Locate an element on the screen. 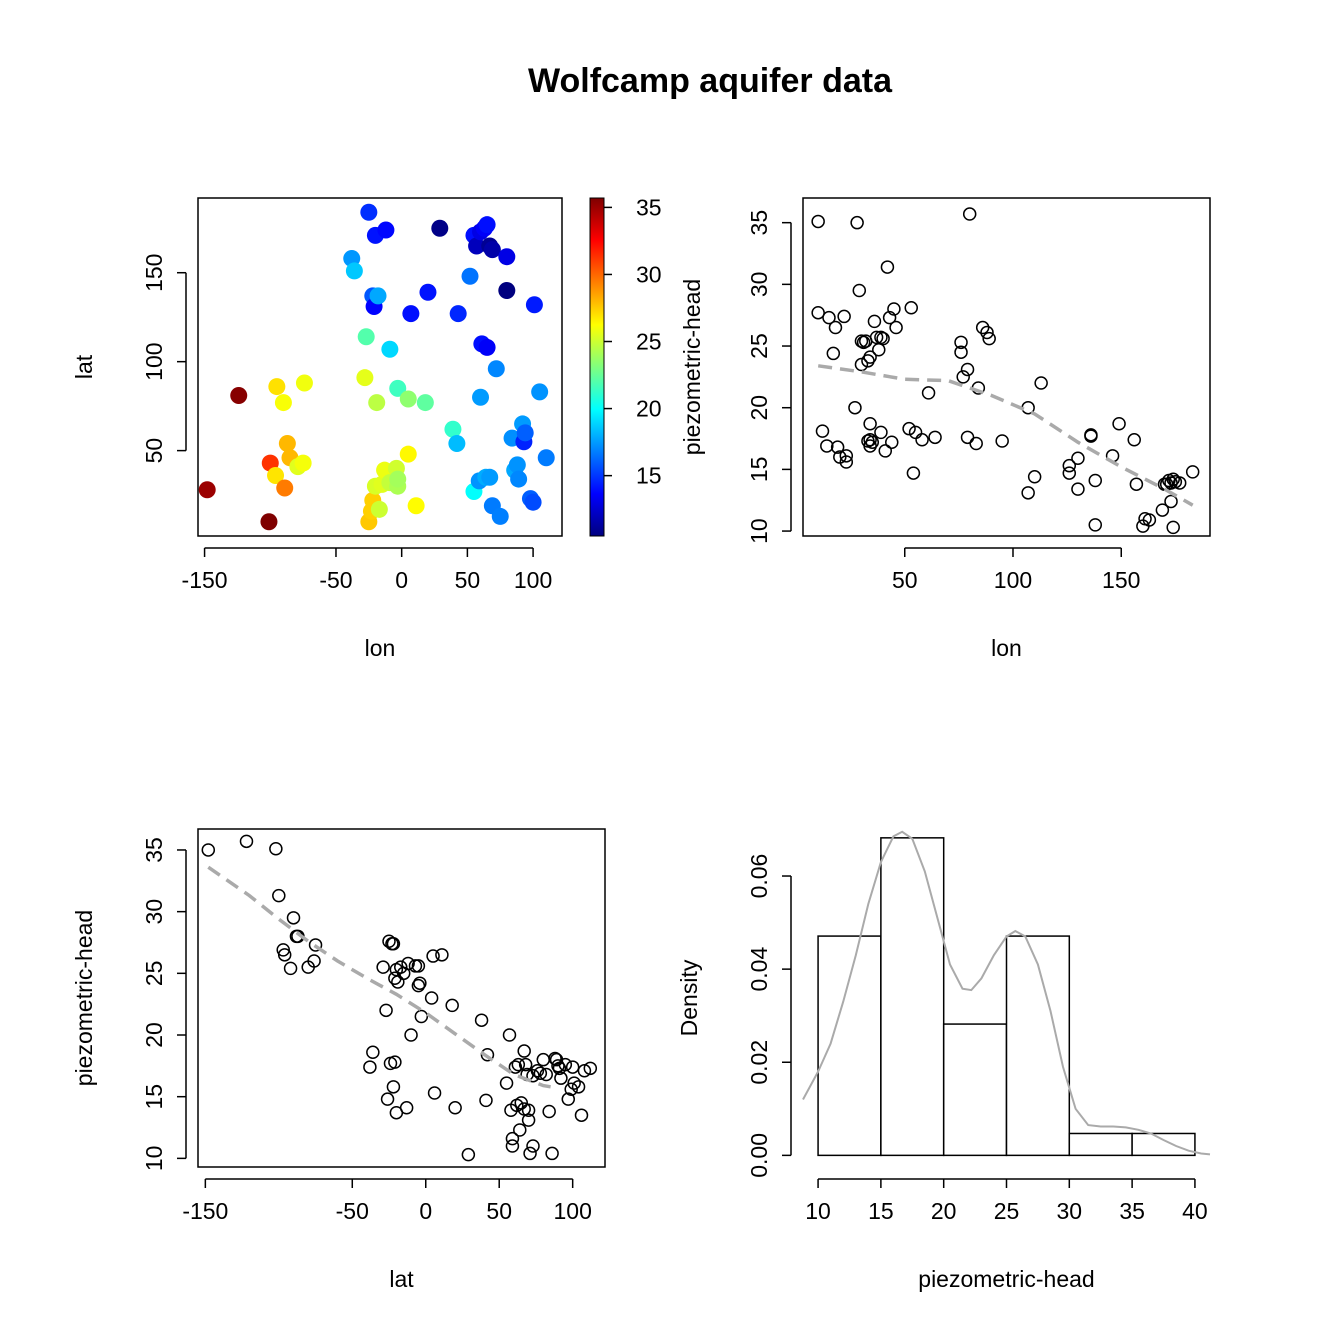 The height and width of the screenshot is (1344, 1344). x-axis-label: lon is located at coordinates (380, 648).